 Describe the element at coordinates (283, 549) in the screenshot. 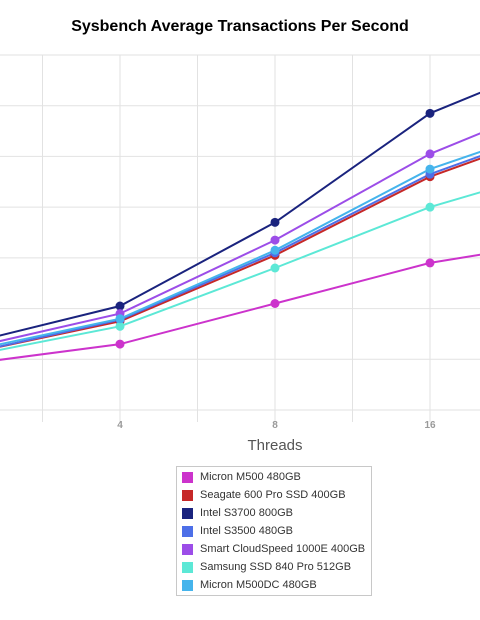

I see `legend-label: Smart CloudSpeed 1000E 400GB` at that location.